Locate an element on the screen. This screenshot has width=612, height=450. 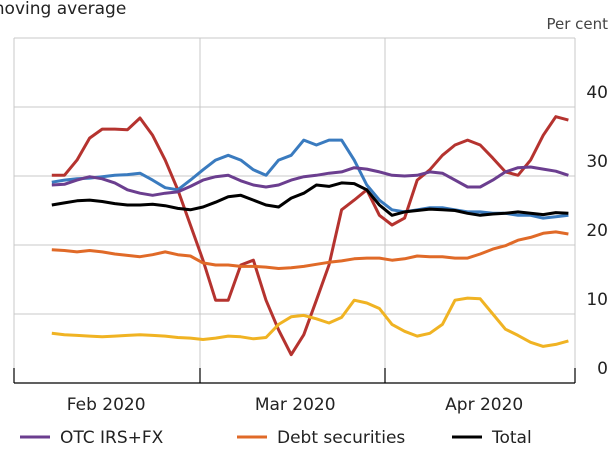
x-axis is located at coordinates (294, 376).